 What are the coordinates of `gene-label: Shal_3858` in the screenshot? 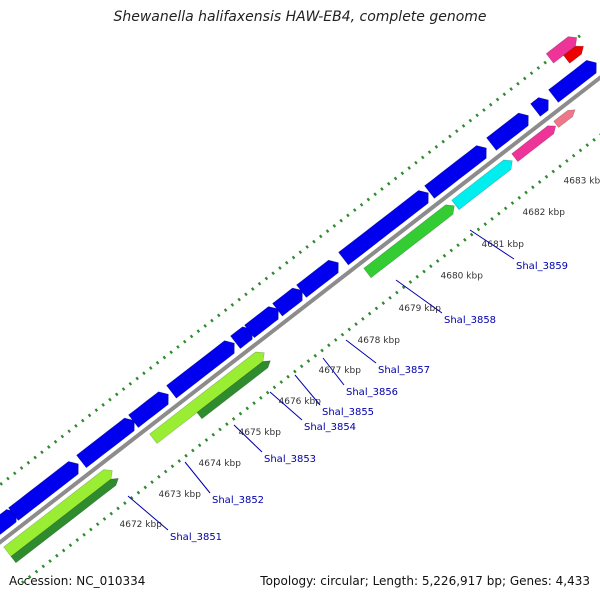 It's located at (470, 320).